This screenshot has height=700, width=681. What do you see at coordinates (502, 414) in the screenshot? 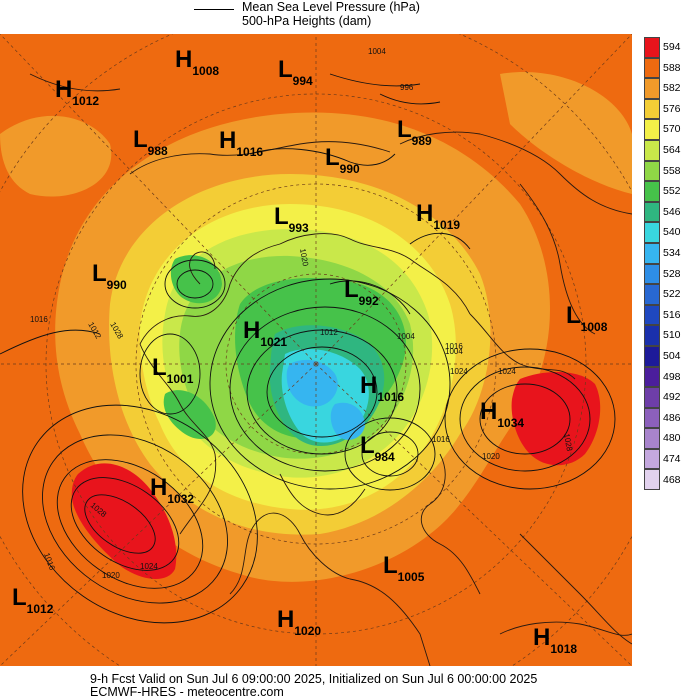
I see `pressure-system-high: H1034` at bounding box center [502, 414].